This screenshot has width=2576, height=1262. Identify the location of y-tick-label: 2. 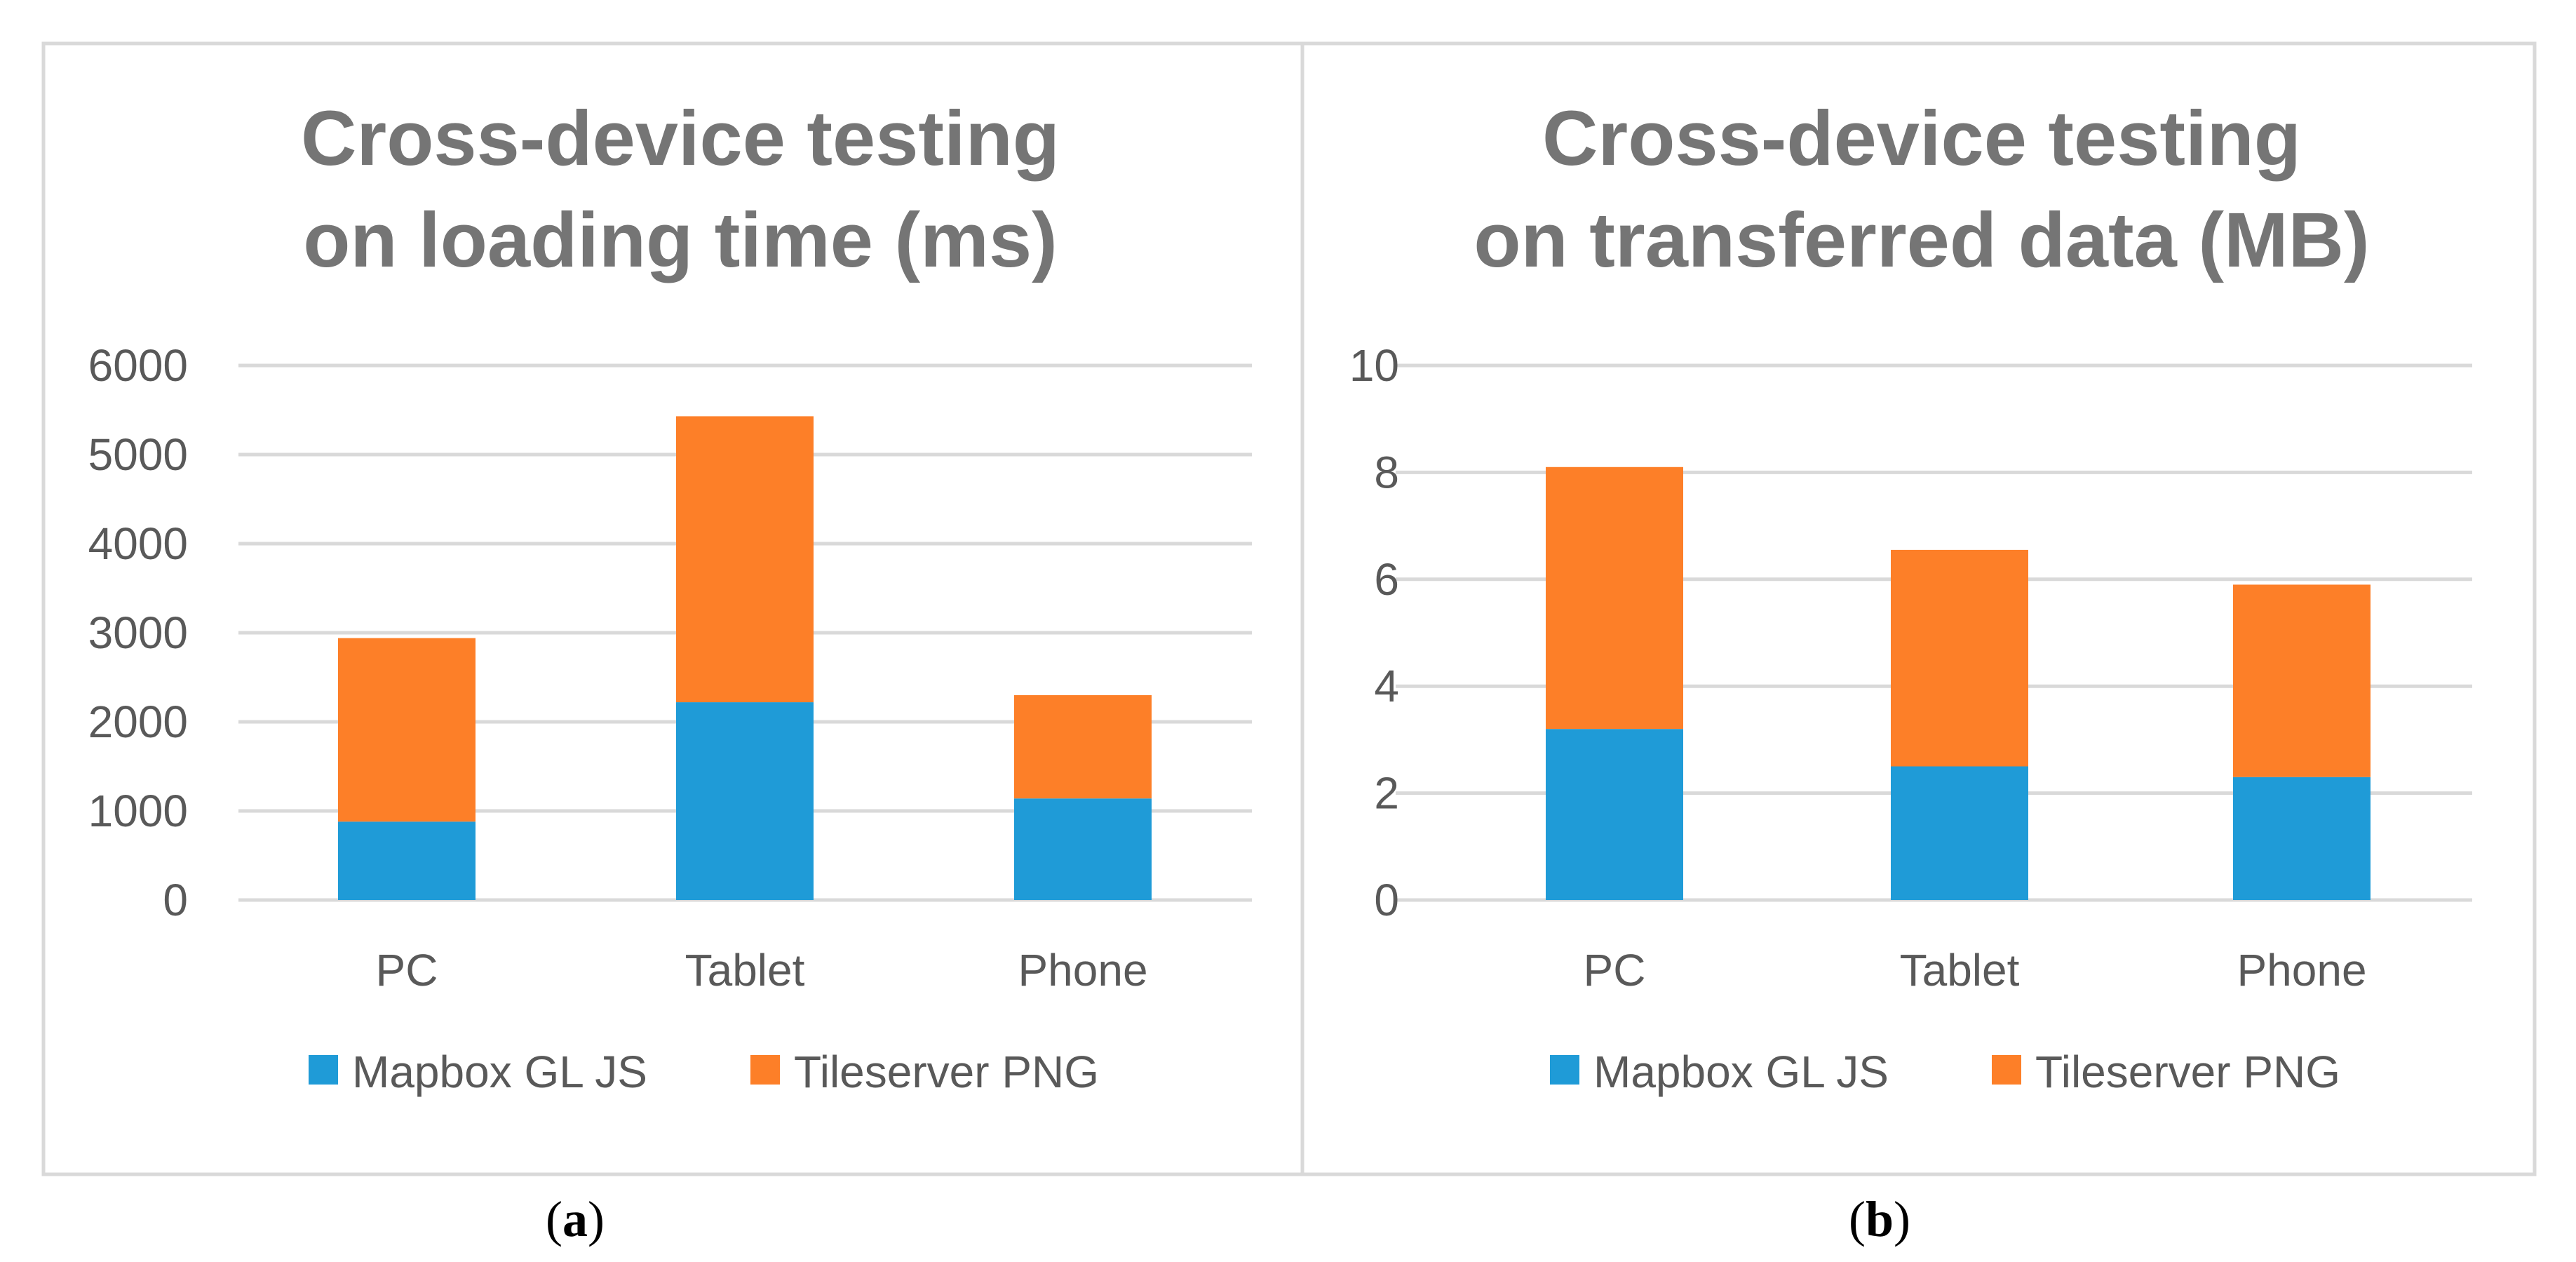
(1386, 793).